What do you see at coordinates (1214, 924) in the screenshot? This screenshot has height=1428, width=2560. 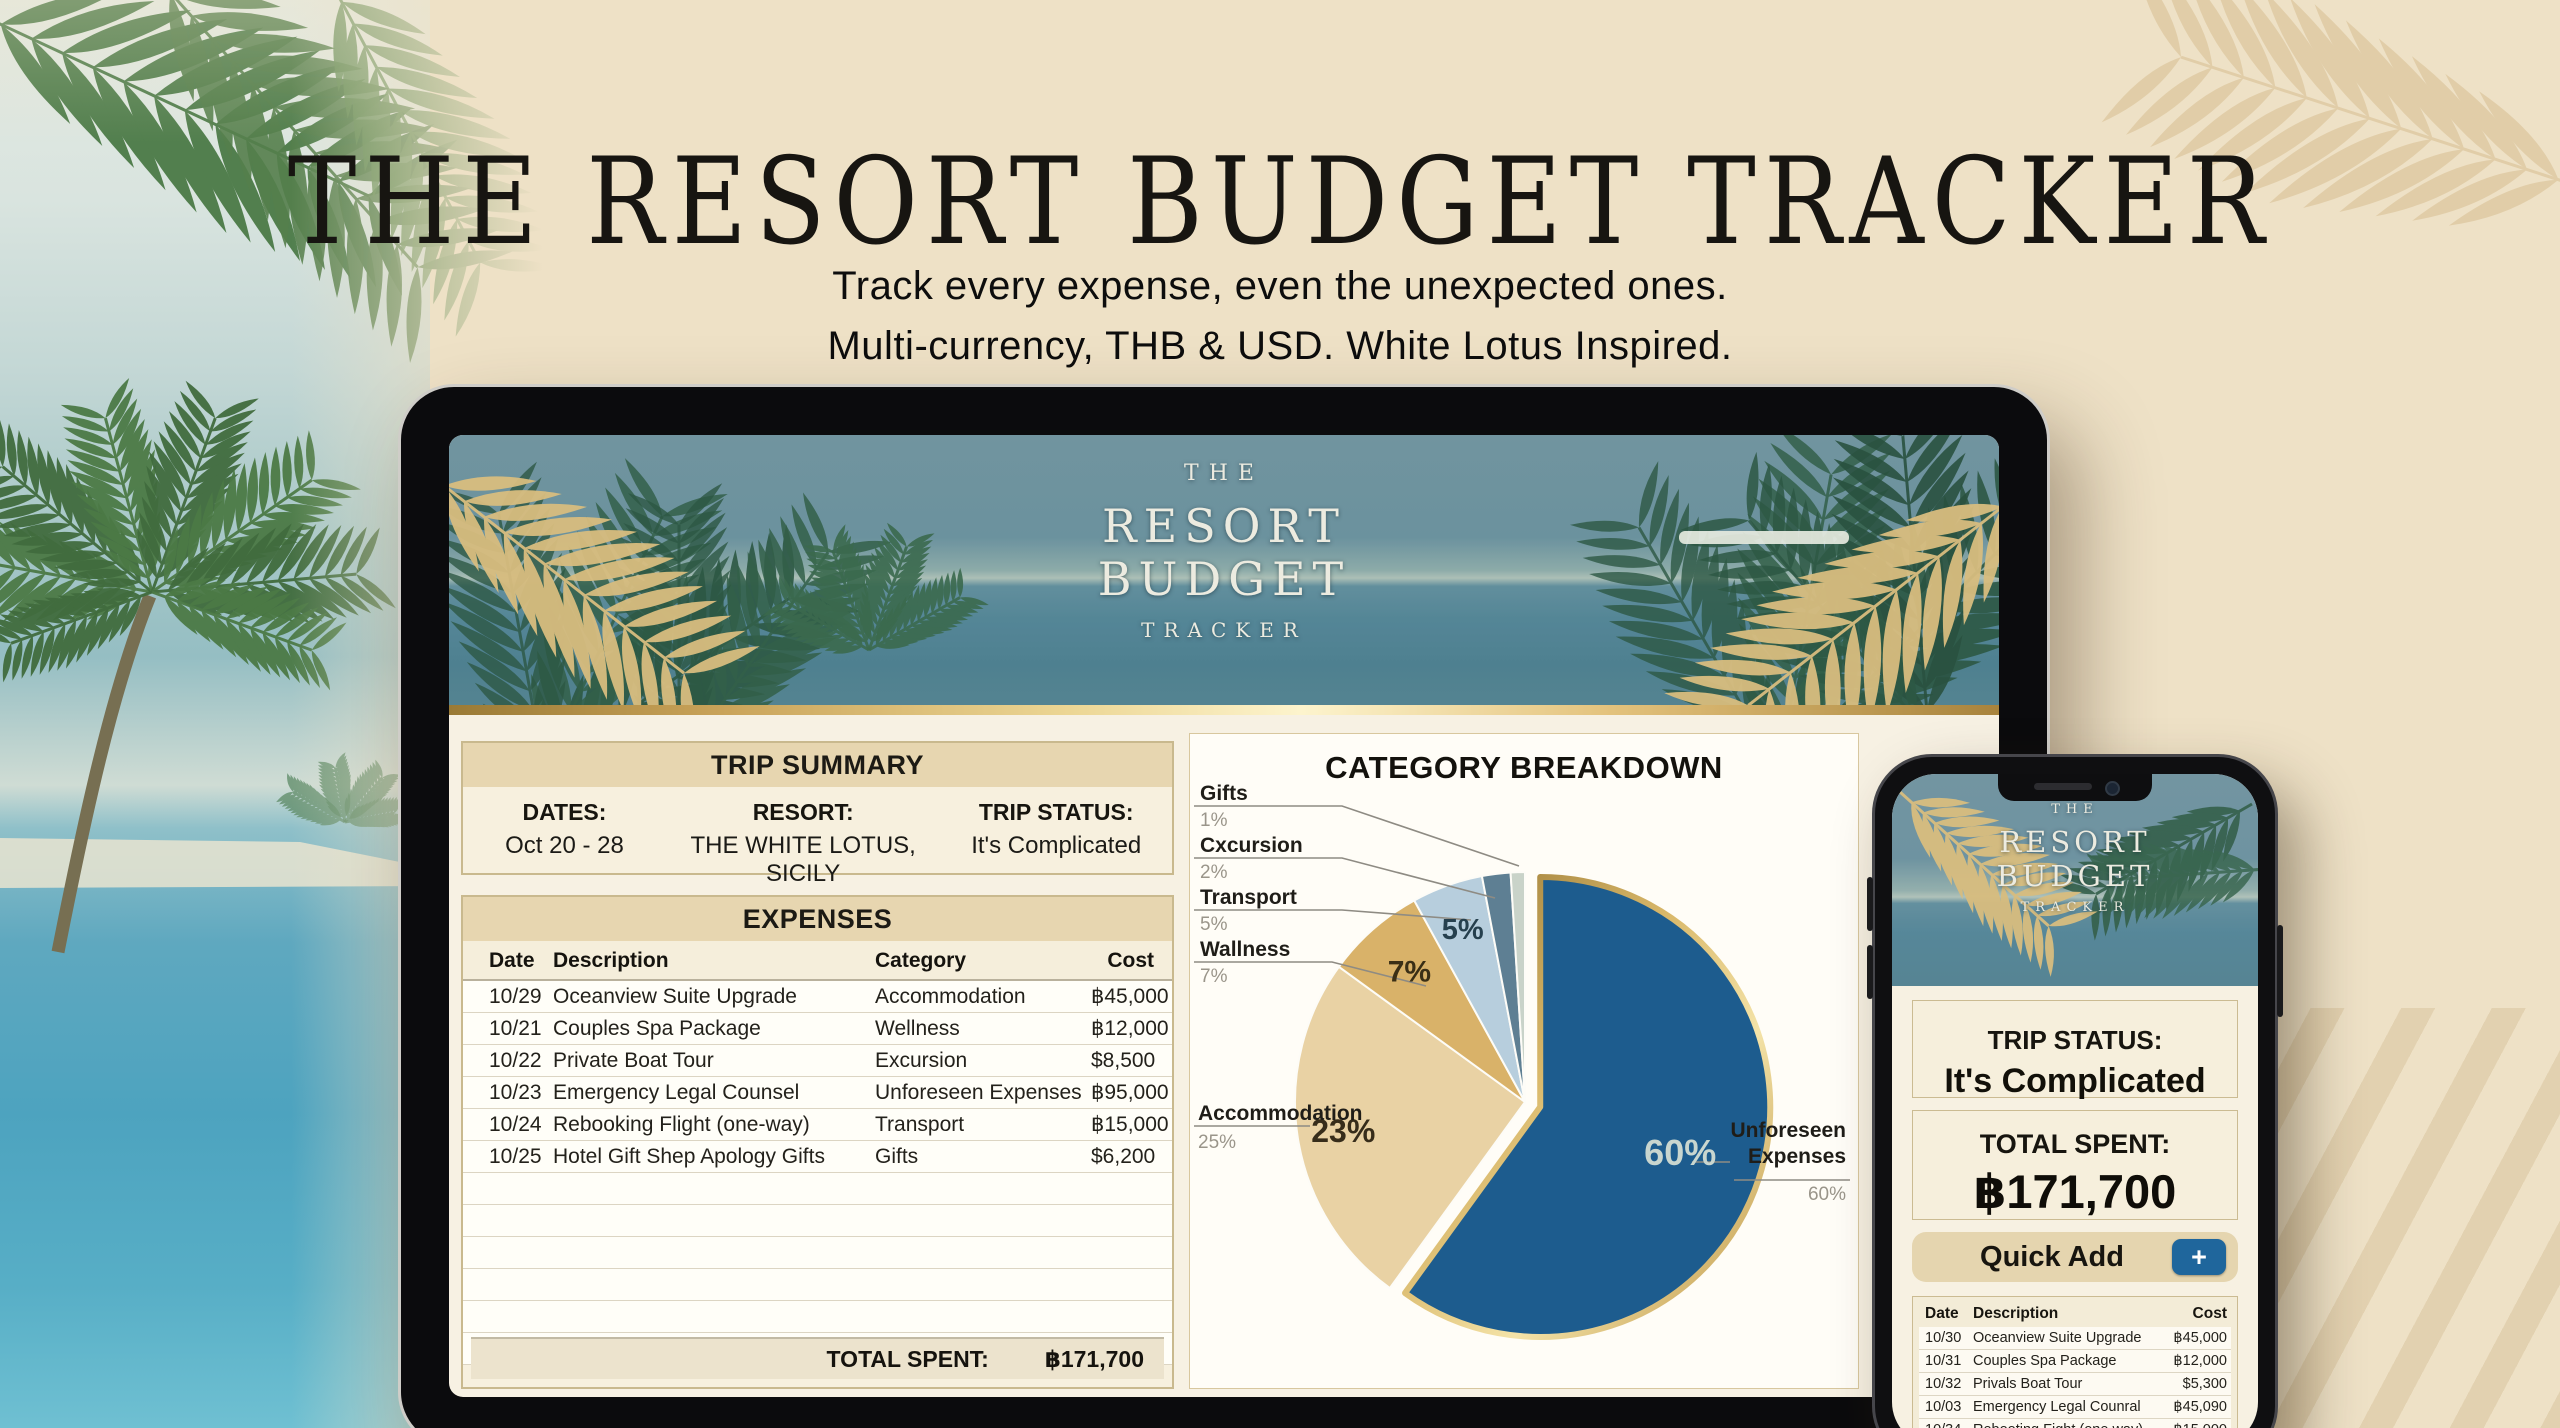 I see `callout-transport-pct: 5%` at bounding box center [1214, 924].